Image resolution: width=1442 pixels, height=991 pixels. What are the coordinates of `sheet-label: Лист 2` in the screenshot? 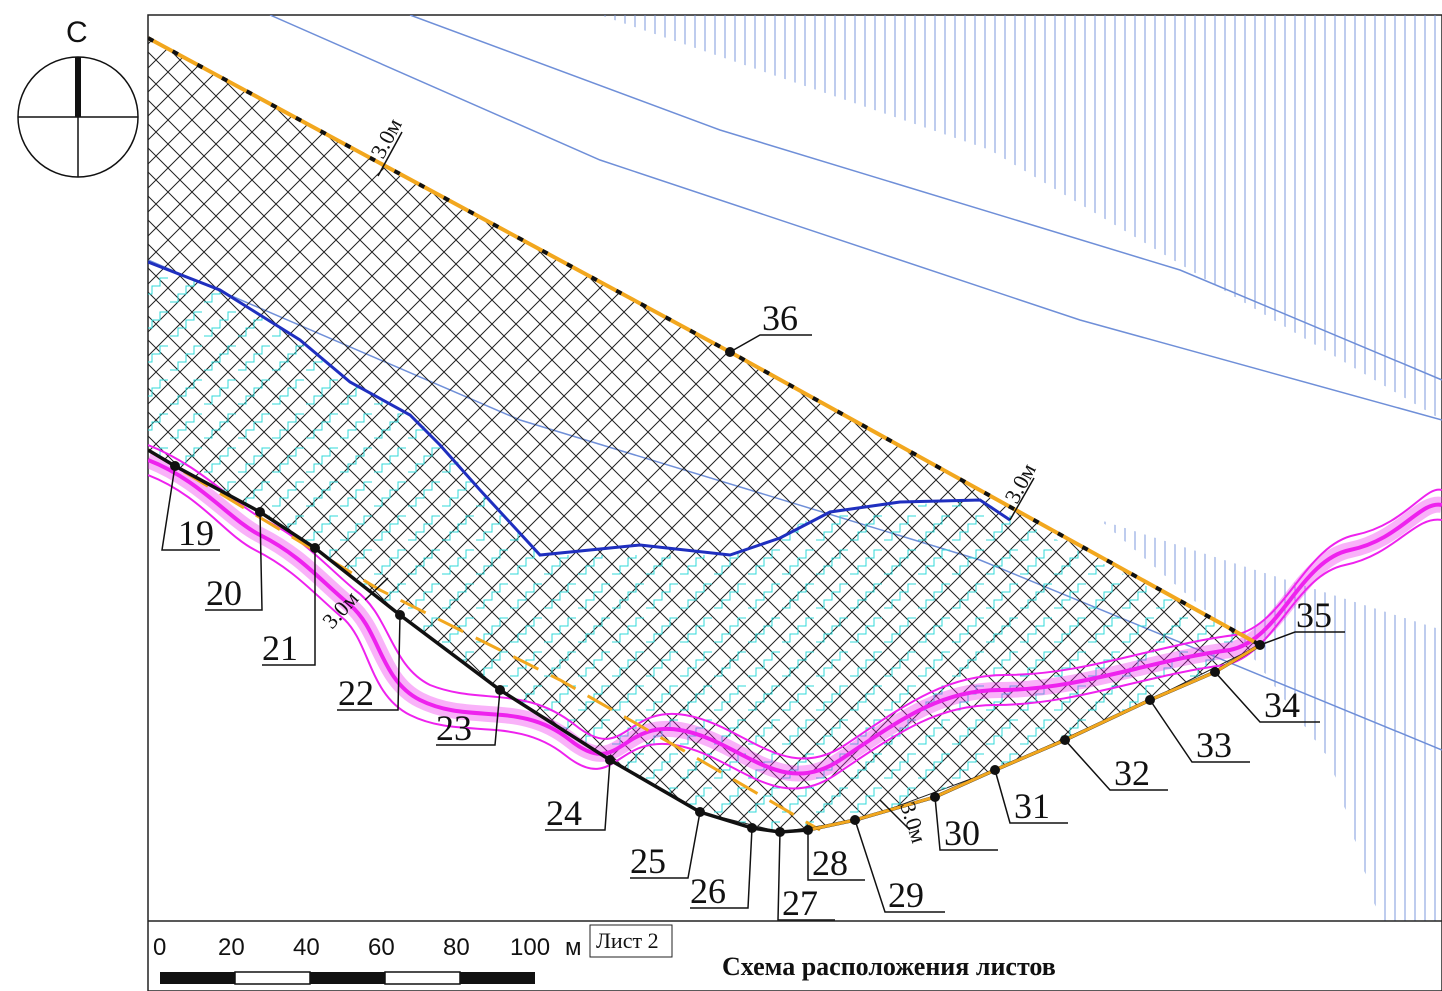 It's located at (627, 940).